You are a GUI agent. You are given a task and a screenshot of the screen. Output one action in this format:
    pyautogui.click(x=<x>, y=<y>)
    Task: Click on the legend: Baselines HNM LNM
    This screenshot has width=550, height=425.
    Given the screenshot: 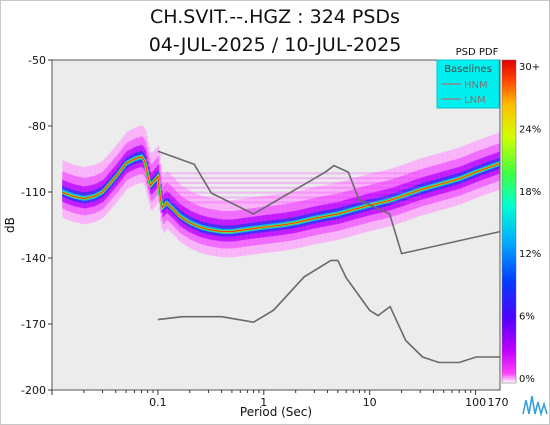 What is the action you would take?
    pyautogui.click(x=468, y=84)
    